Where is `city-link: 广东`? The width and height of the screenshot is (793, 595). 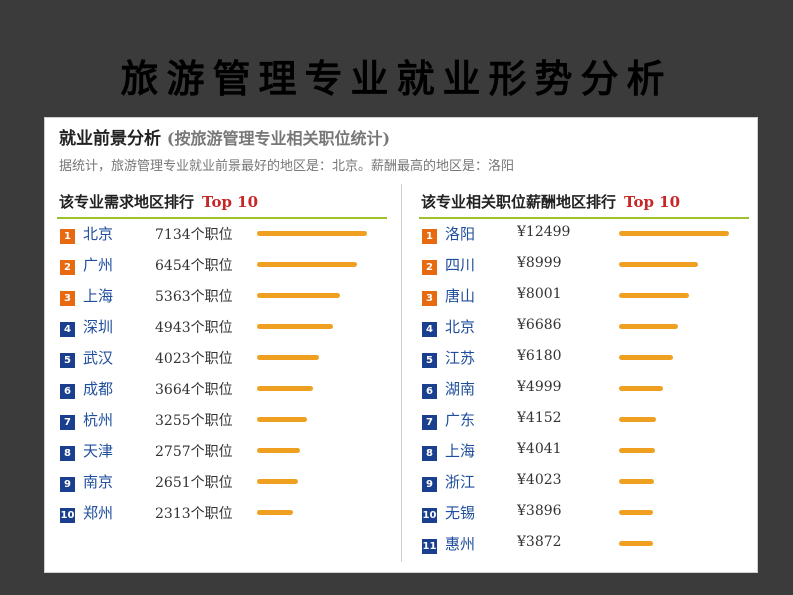
city-link: 广东 is located at coordinates (460, 420).